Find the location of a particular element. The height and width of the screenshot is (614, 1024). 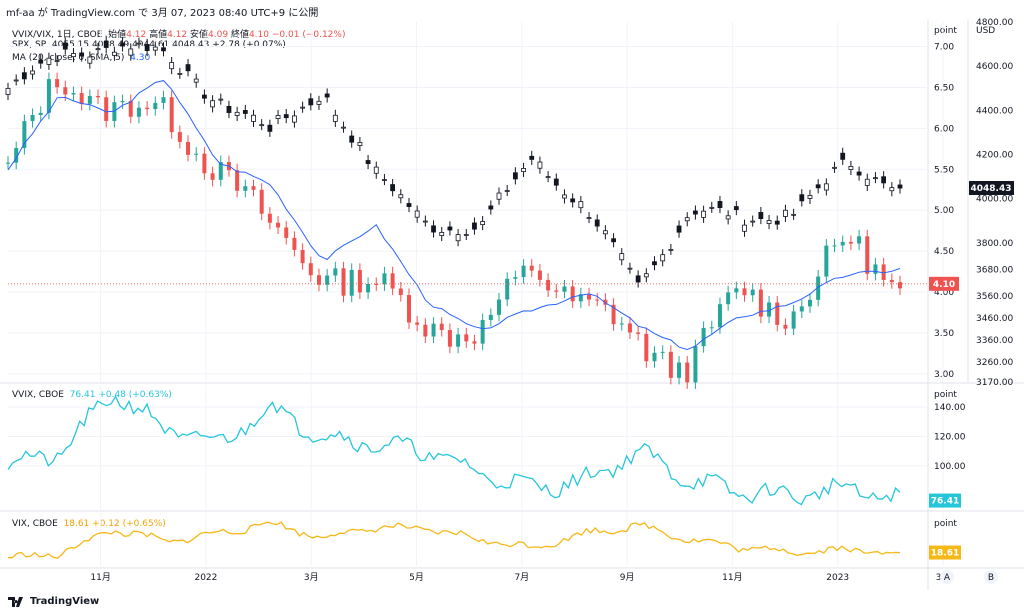

time-tick-label: 3月 is located at coordinates (311, 577).